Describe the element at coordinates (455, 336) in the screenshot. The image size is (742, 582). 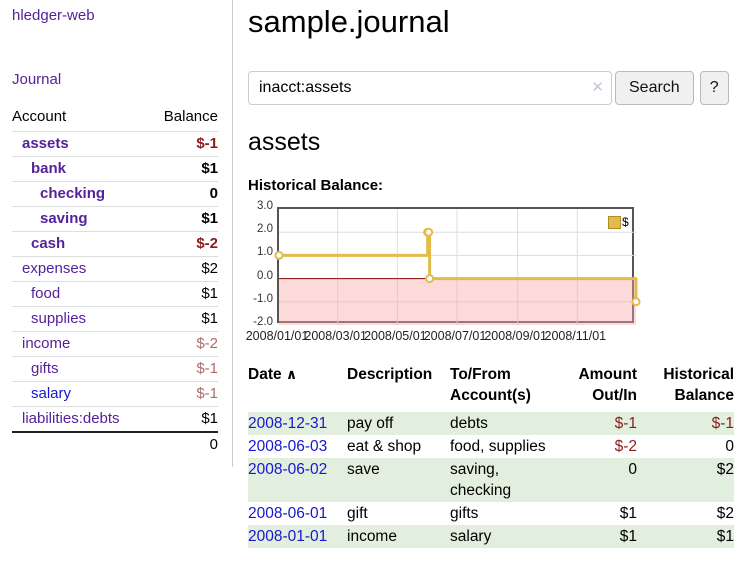
I see `x-axis-tick-label: 2008/07/01` at that location.